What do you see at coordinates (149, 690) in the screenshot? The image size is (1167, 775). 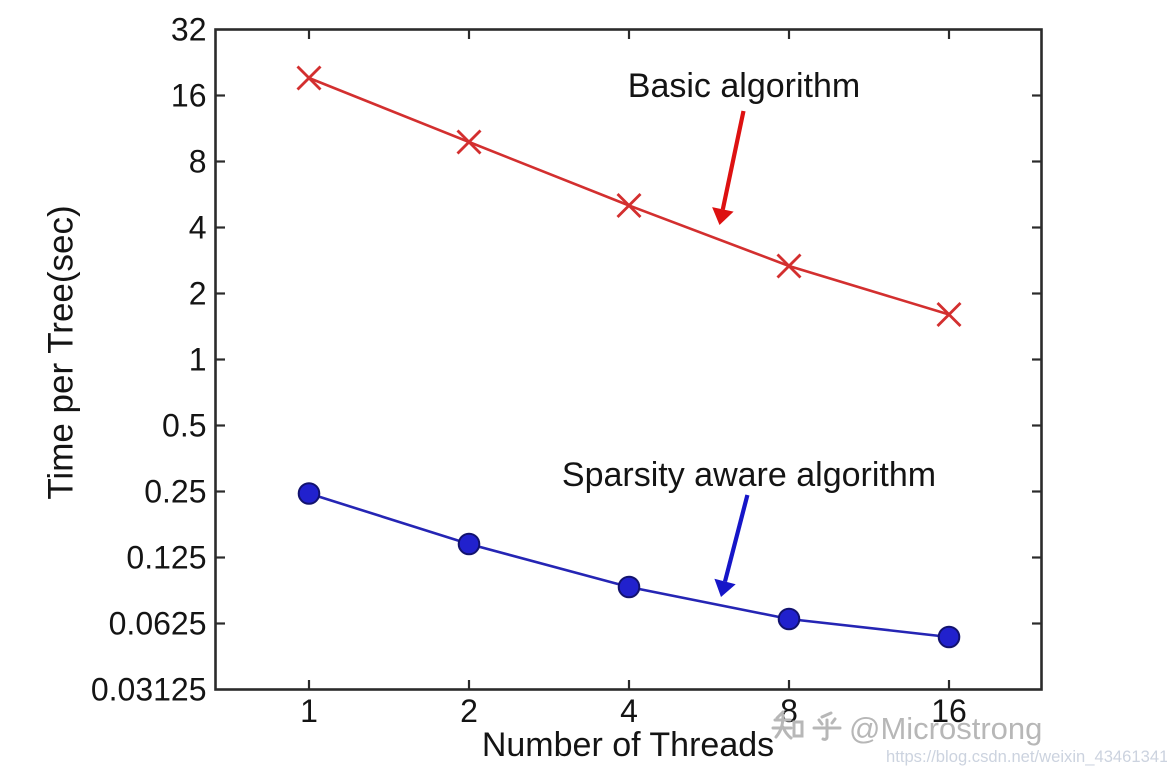 I see `svg-text: 0.03125` at bounding box center [149, 690].